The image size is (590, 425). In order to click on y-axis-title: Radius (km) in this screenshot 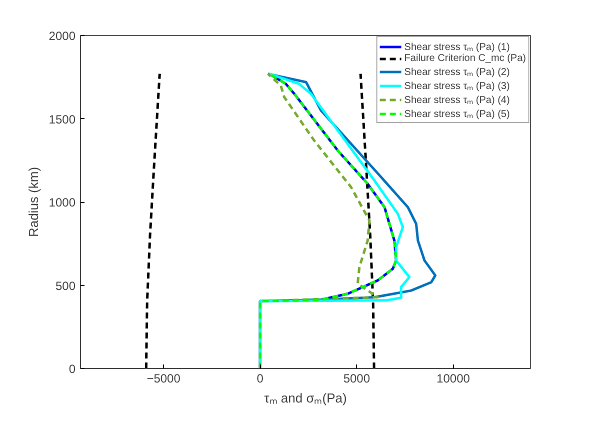, I will do `click(33, 202)`.